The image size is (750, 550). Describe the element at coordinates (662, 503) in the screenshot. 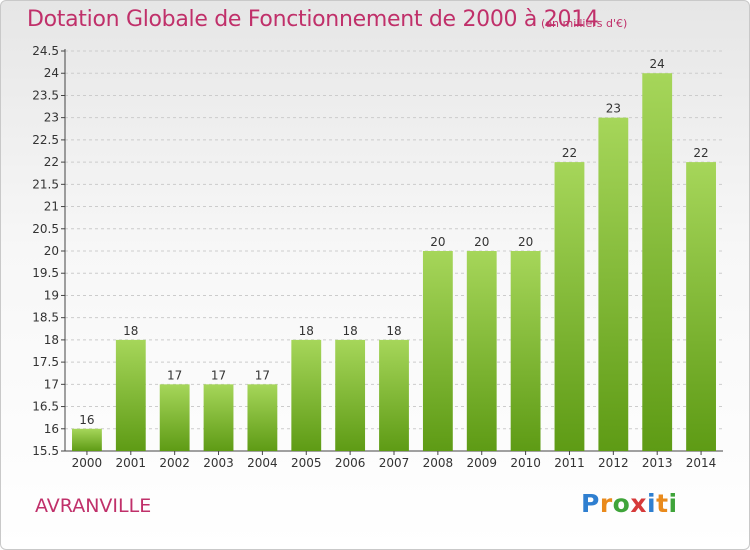

I see `logo-letter: t` at that location.